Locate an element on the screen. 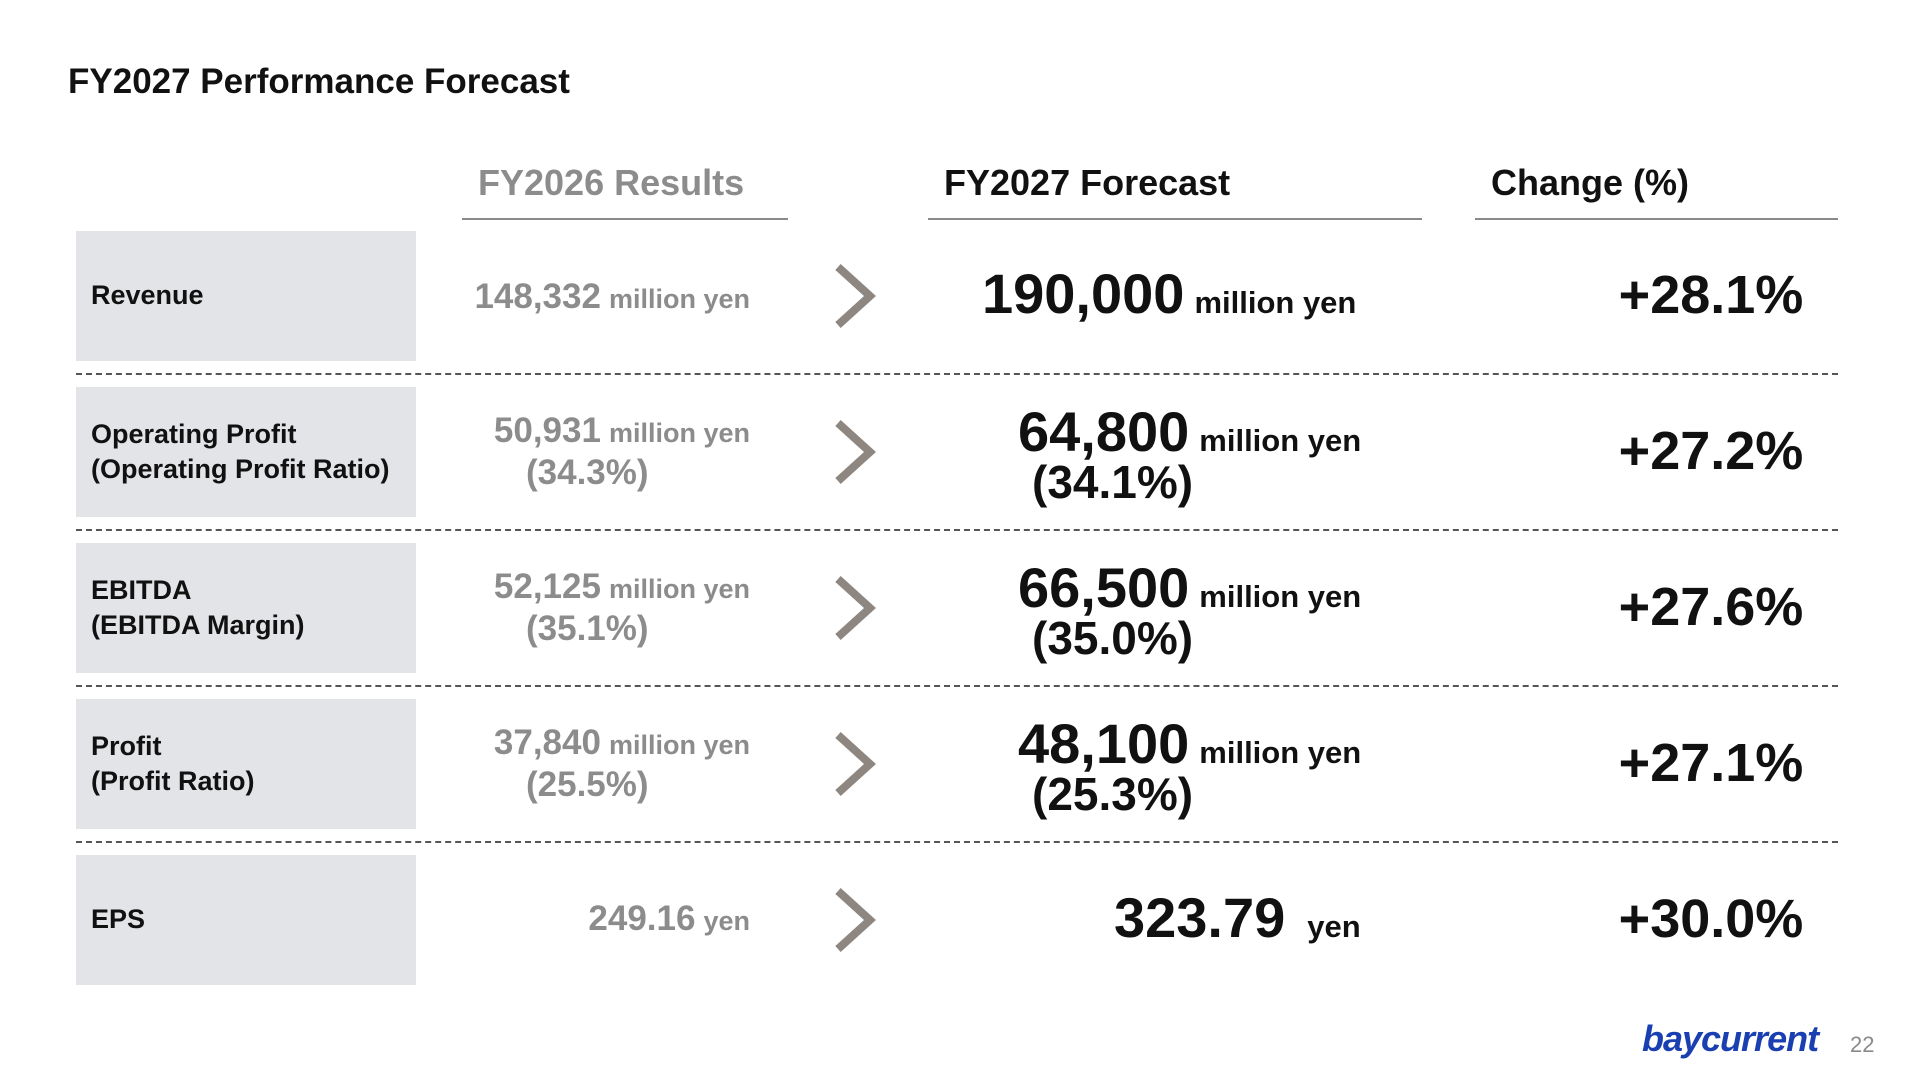 The height and width of the screenshot is (1080, 1920). row-label: EBITDA (EBITDA Margin) is located at coordinates (246, 608).